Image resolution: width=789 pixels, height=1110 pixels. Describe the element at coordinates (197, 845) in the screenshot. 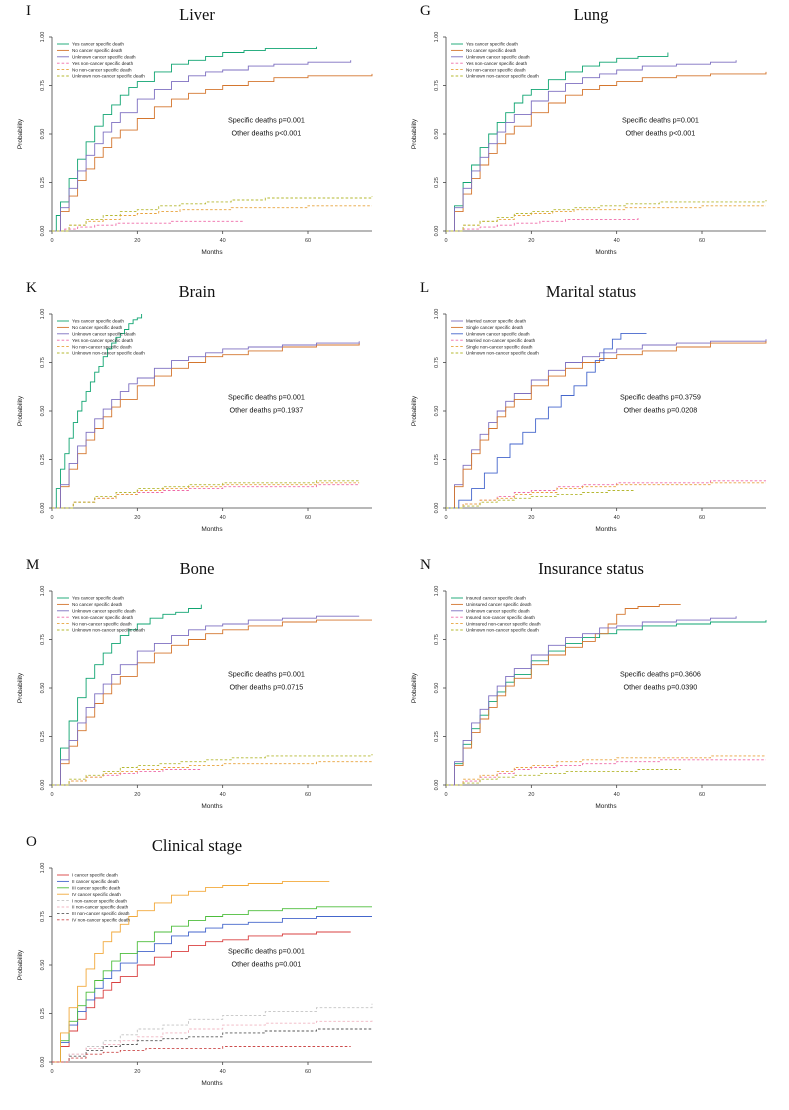

I see `panel-title: Clinical stage` at that location.